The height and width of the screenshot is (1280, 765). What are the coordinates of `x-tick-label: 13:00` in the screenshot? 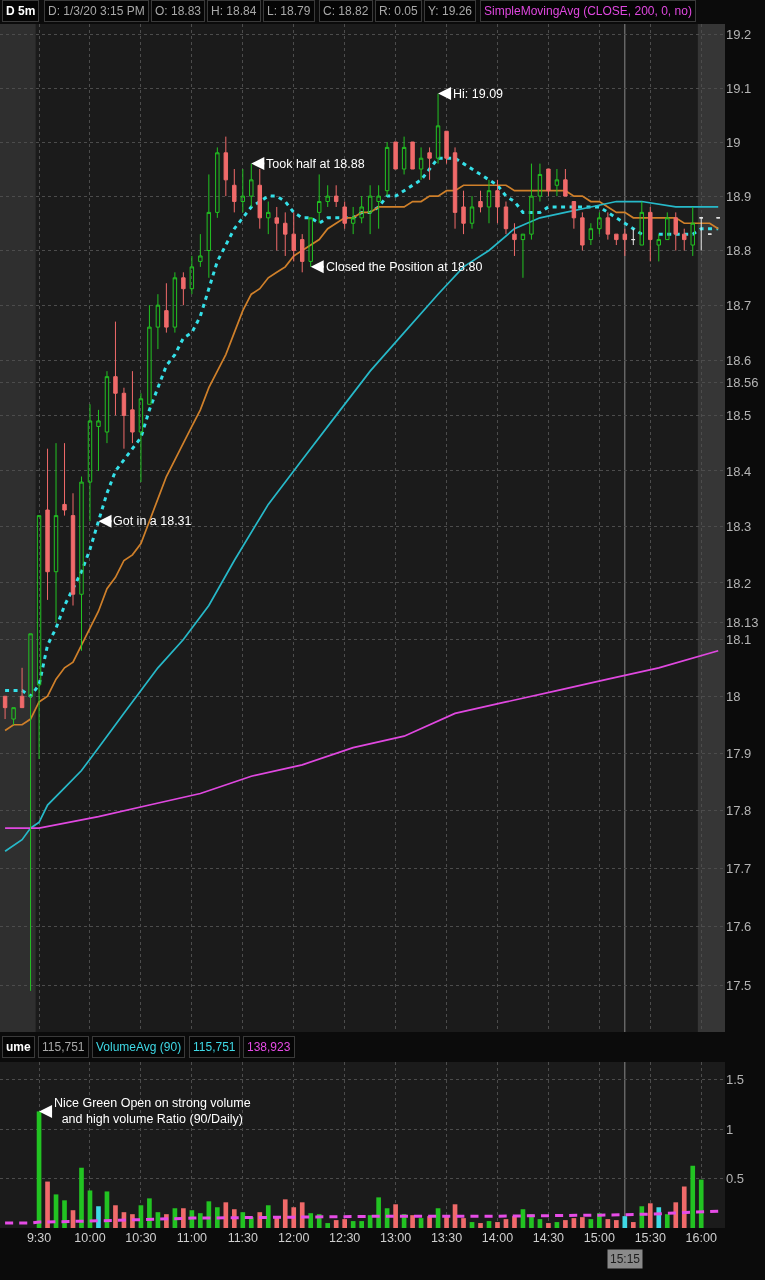 It's located at (395, 1237).